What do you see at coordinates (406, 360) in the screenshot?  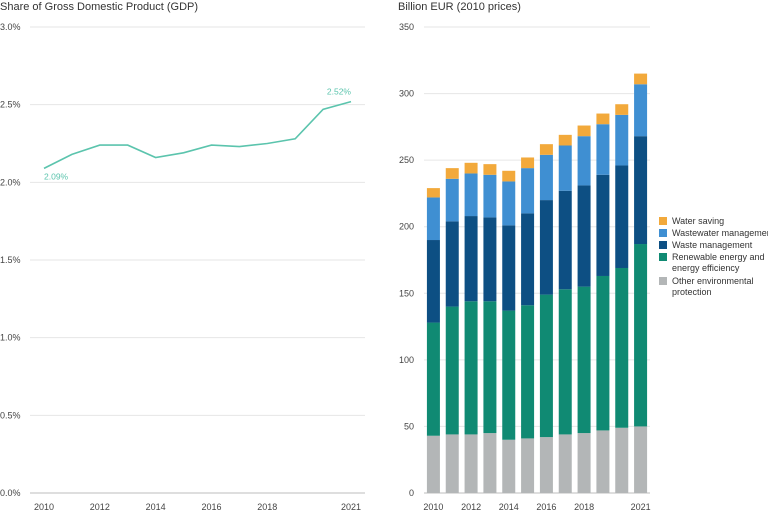 I see `eur-y-tick-label: 100` at bounding box center [406, 360].